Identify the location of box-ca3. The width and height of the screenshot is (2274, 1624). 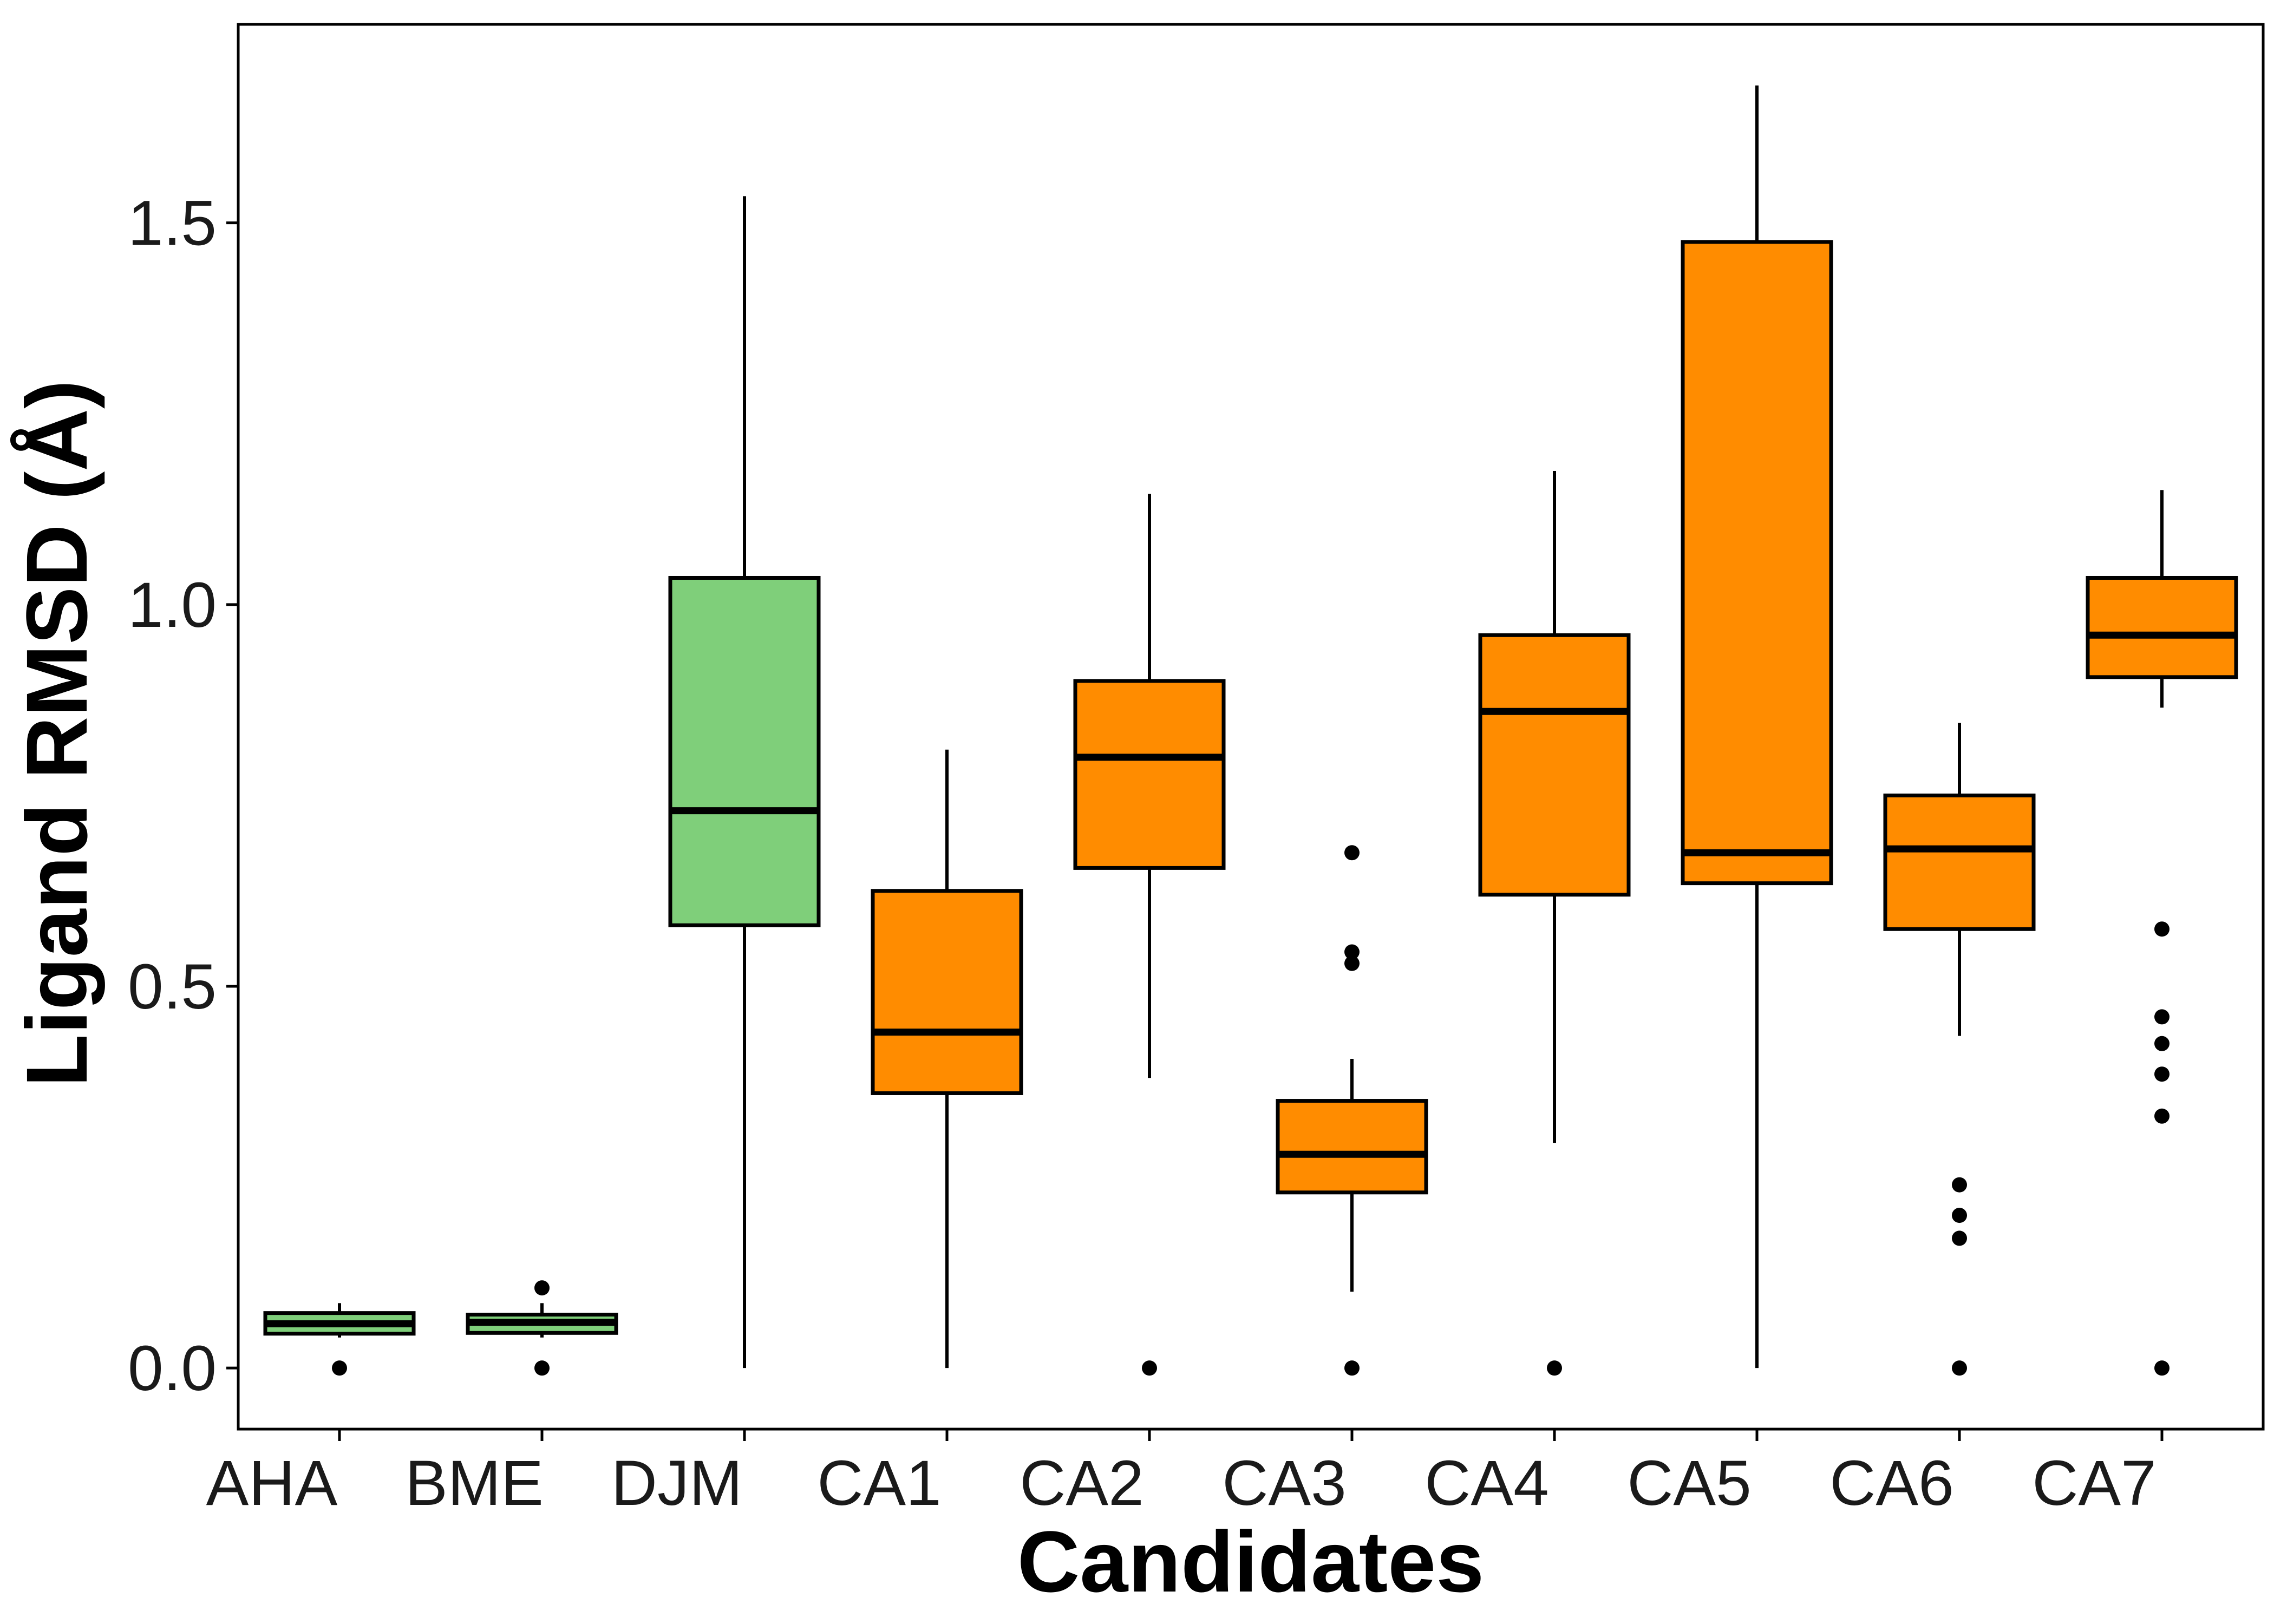
(1352, 1110).